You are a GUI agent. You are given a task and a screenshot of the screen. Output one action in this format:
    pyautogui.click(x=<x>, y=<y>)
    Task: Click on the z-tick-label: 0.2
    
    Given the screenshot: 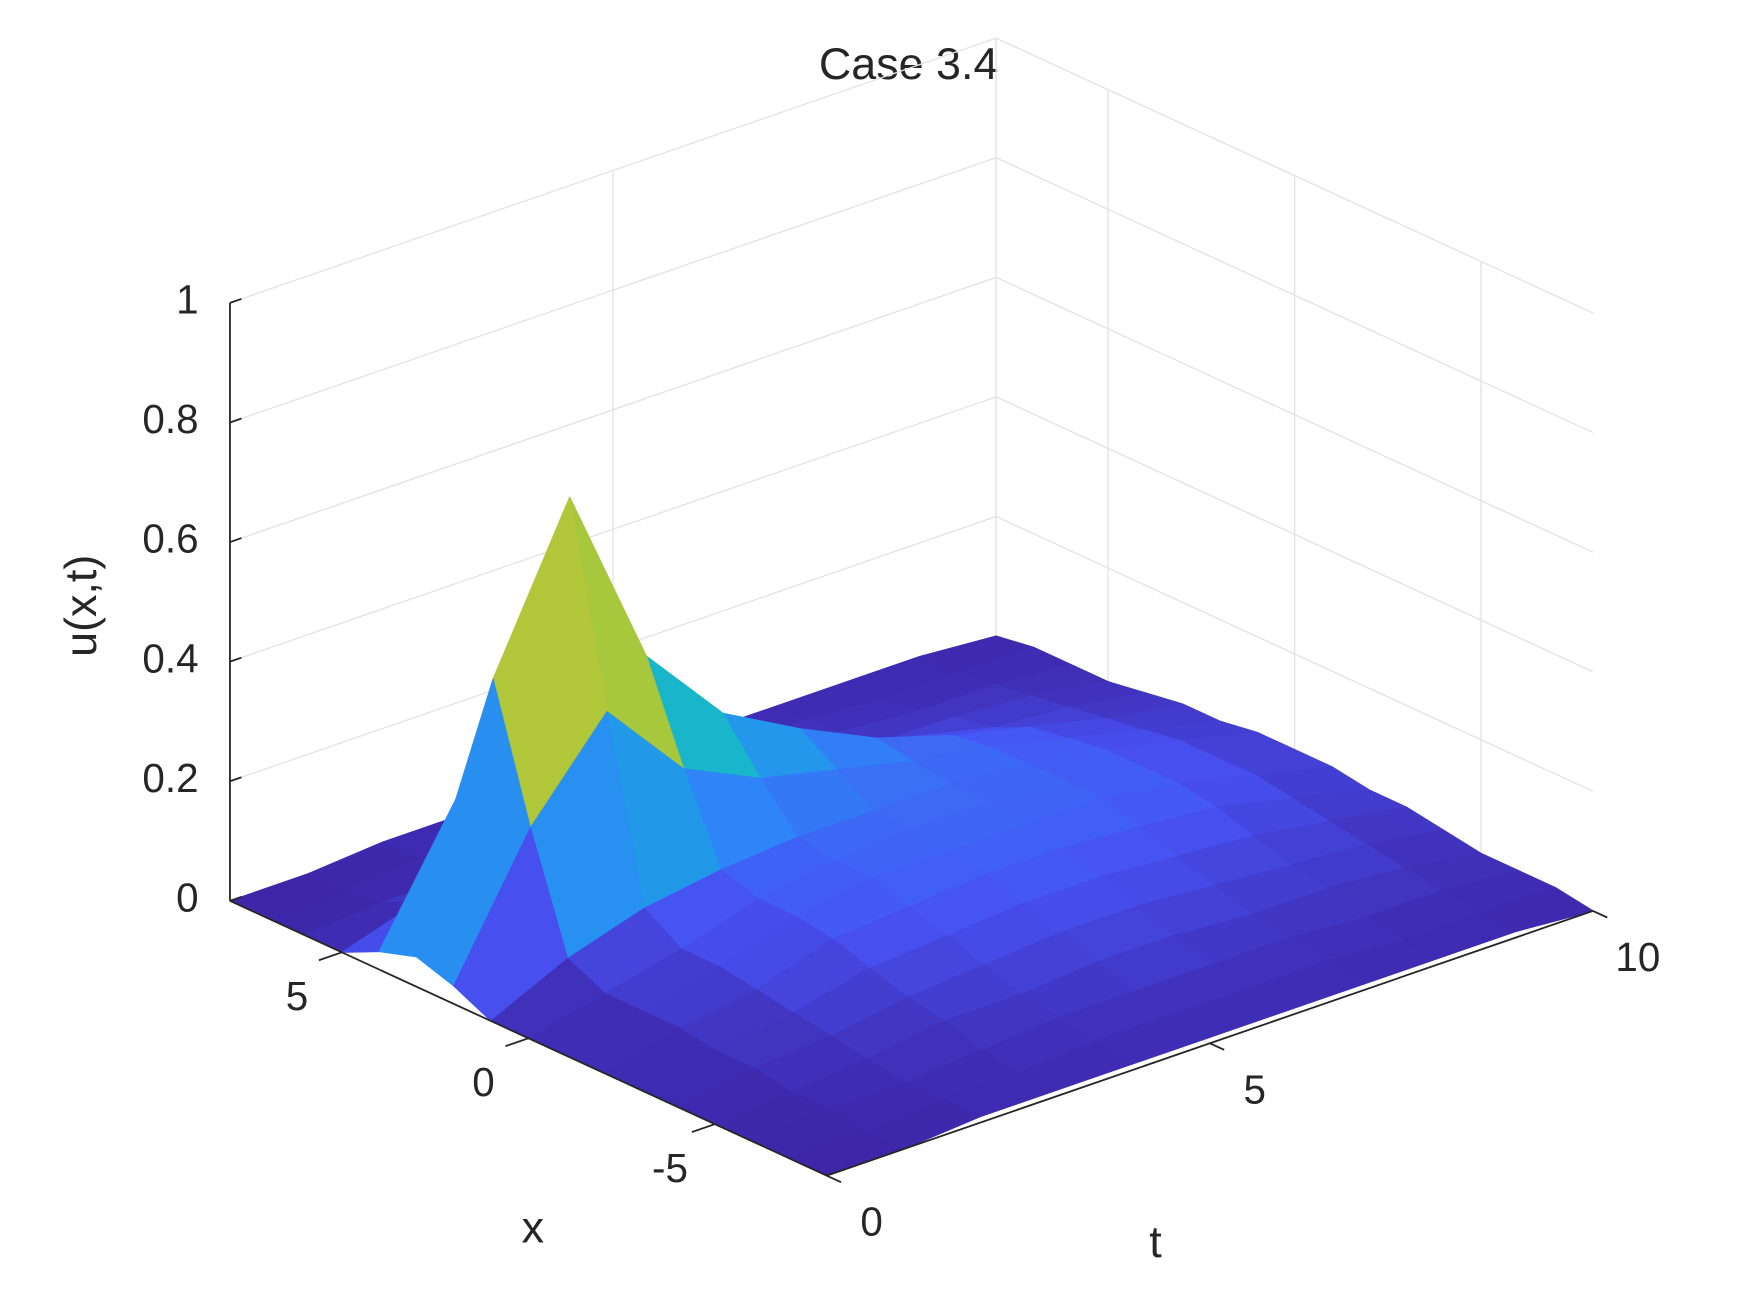 What is the action you would take?
    pyautogui.click(x=170, y=778)
    